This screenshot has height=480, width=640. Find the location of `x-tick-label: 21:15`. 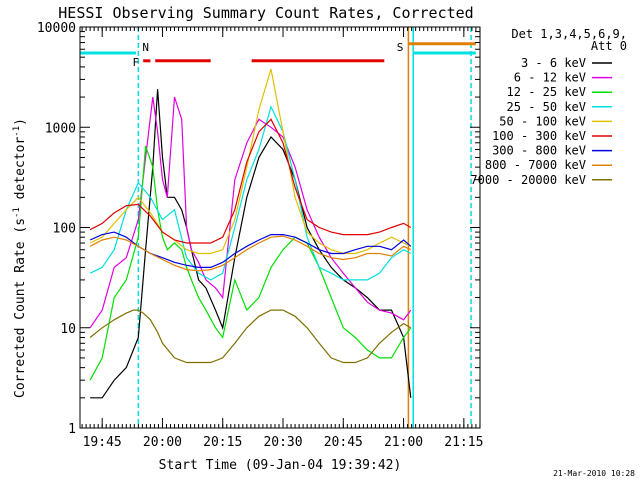

x-tick-label: 21:15 is located at coordinates (463, 442).